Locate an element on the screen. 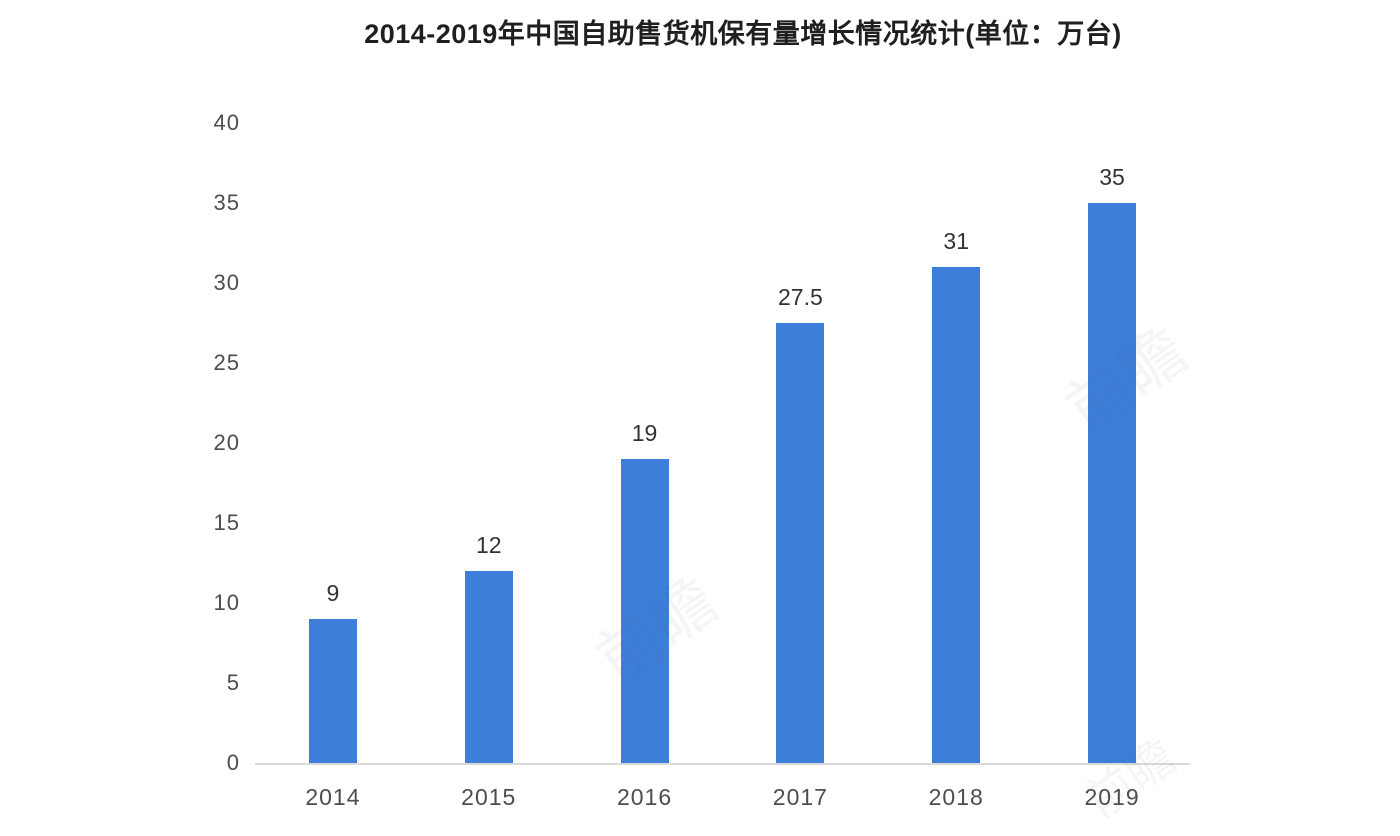 Image resolution: width=1400 pixels, height=836 pixels. x-tick-label: 2019 is located at coordinates (1112, 797).